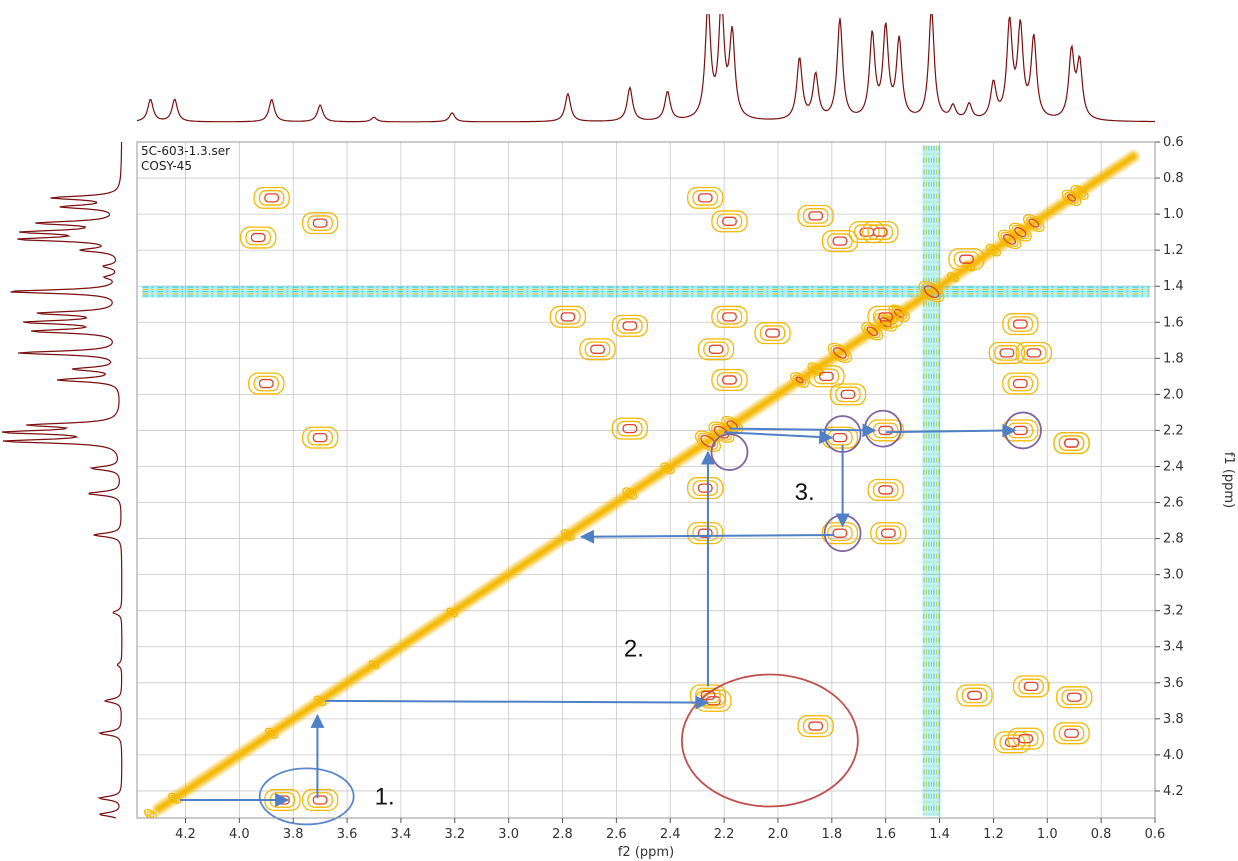 The height and width of the screenshot is (861, 1238). I want to click on x-tick-label: 1.8, so click(831, 834).